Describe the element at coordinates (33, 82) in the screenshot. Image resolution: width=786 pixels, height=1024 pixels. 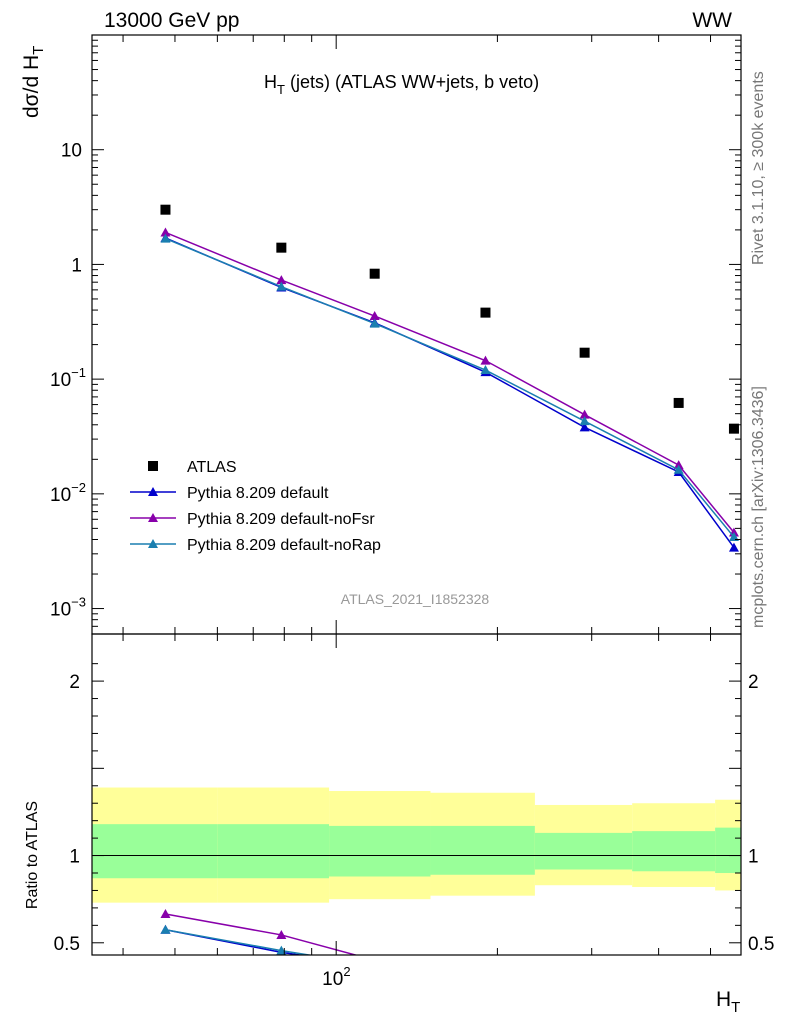
I see `main-ylabel: dσ/d HT` at that location.